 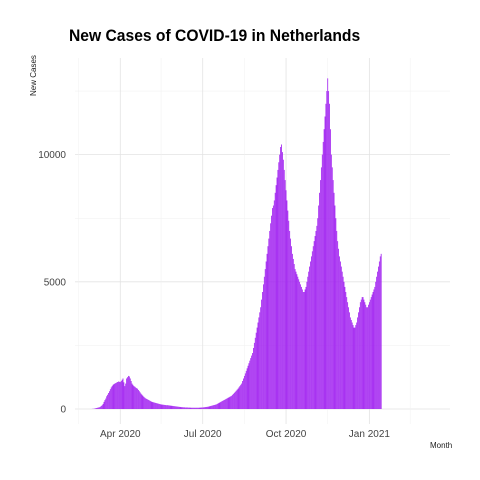 What do you see at coordinates (245, 434) in the screenshot?
I see `x-tick-labels: Apr 2020 Jul 2020 Oct 2020 Jan 2021` at bounding box center [245, 434].